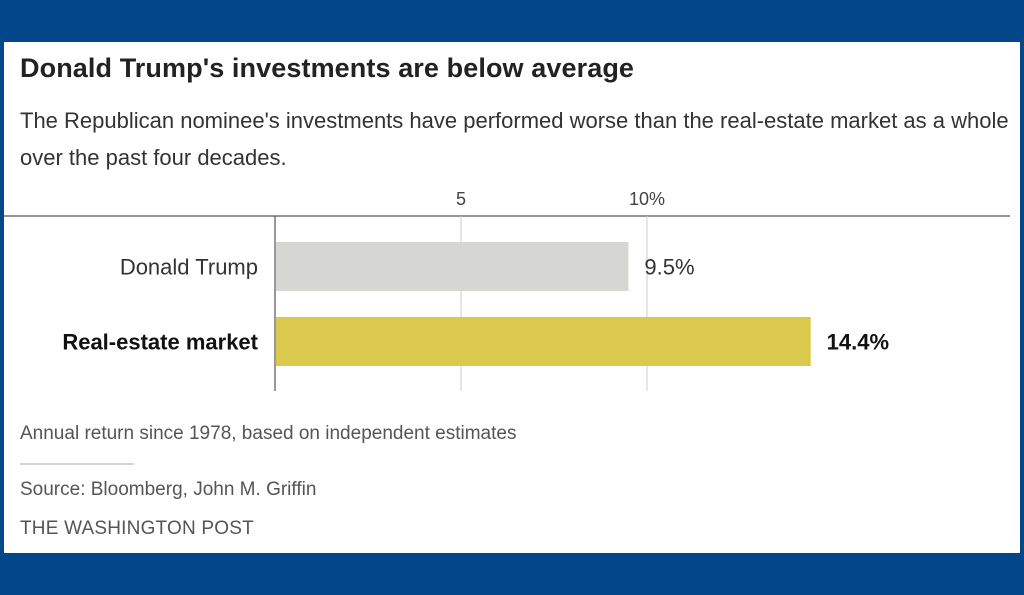  I want to click on category-label: Donald Trump, so click(189, 267).